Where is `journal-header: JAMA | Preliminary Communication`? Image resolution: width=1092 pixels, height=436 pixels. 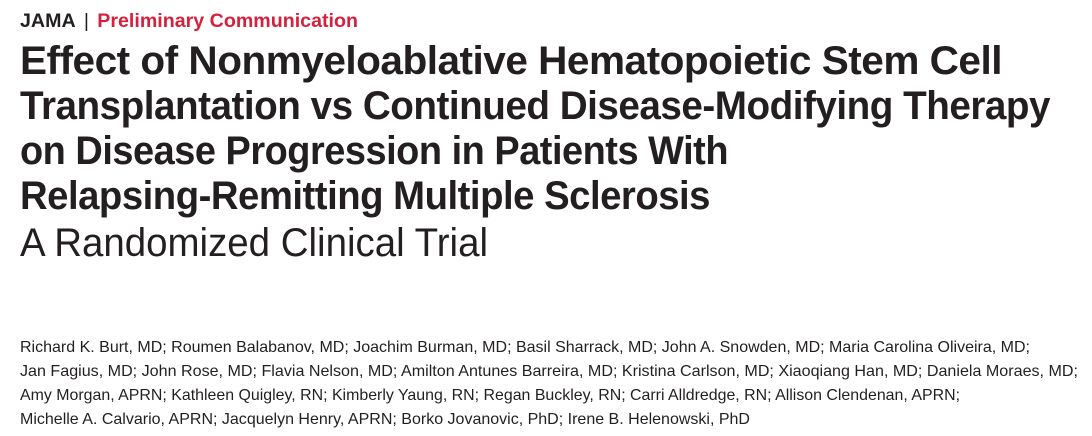
journal-header: JAMA | Preliminary Communication is located at coordinates (189, 22).